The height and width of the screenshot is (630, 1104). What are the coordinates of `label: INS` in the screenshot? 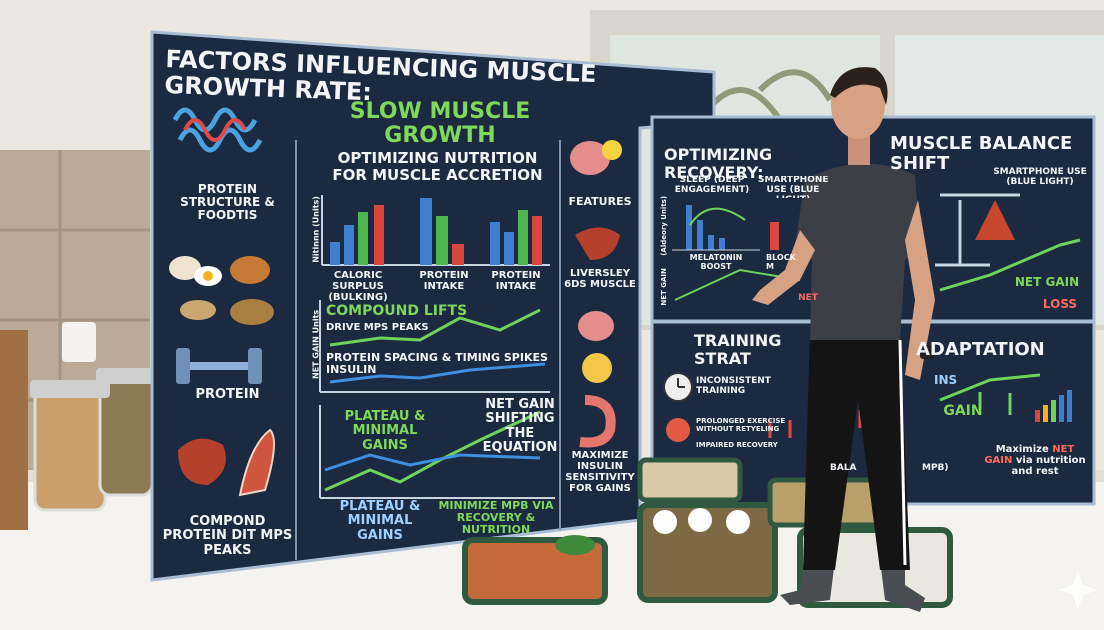 It's located at (946, 380).